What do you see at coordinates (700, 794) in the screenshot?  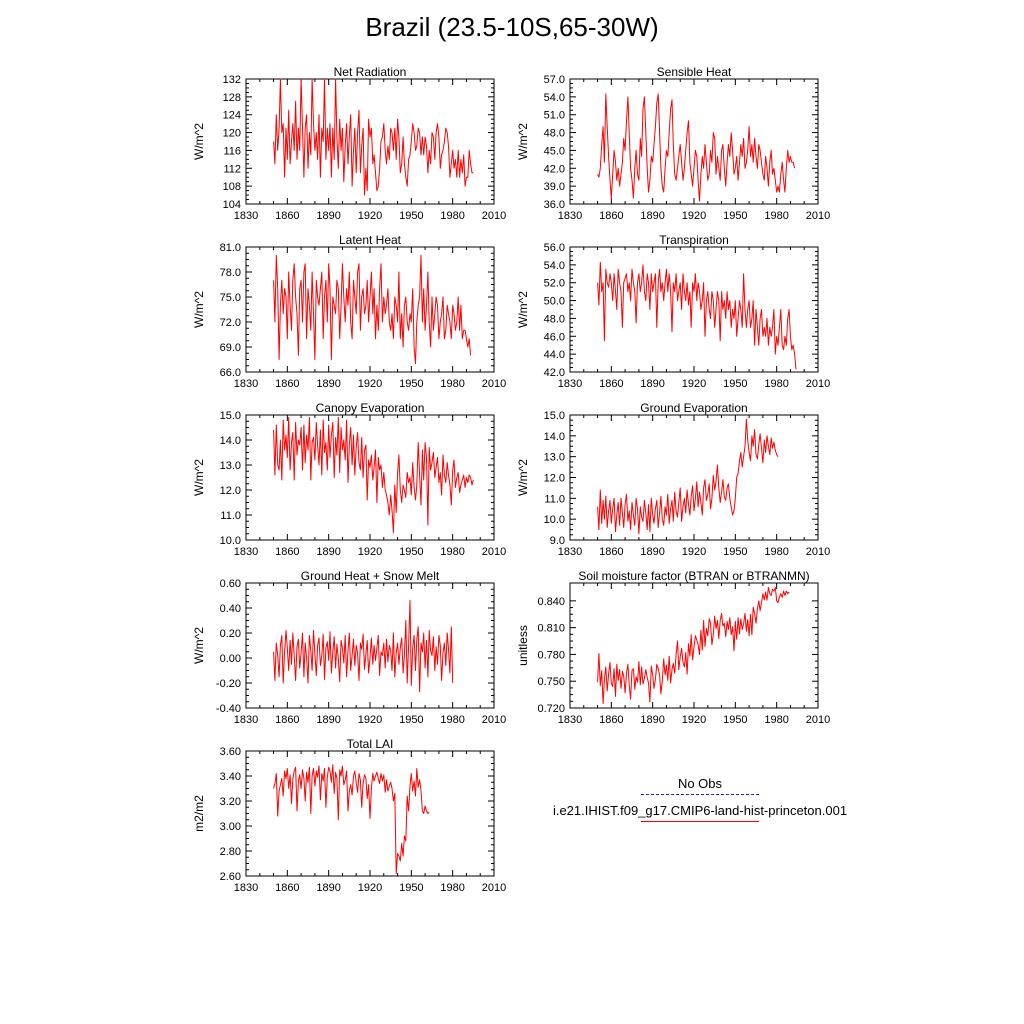 I see `legend-swatch-obs` at bounding box center [700, 794].